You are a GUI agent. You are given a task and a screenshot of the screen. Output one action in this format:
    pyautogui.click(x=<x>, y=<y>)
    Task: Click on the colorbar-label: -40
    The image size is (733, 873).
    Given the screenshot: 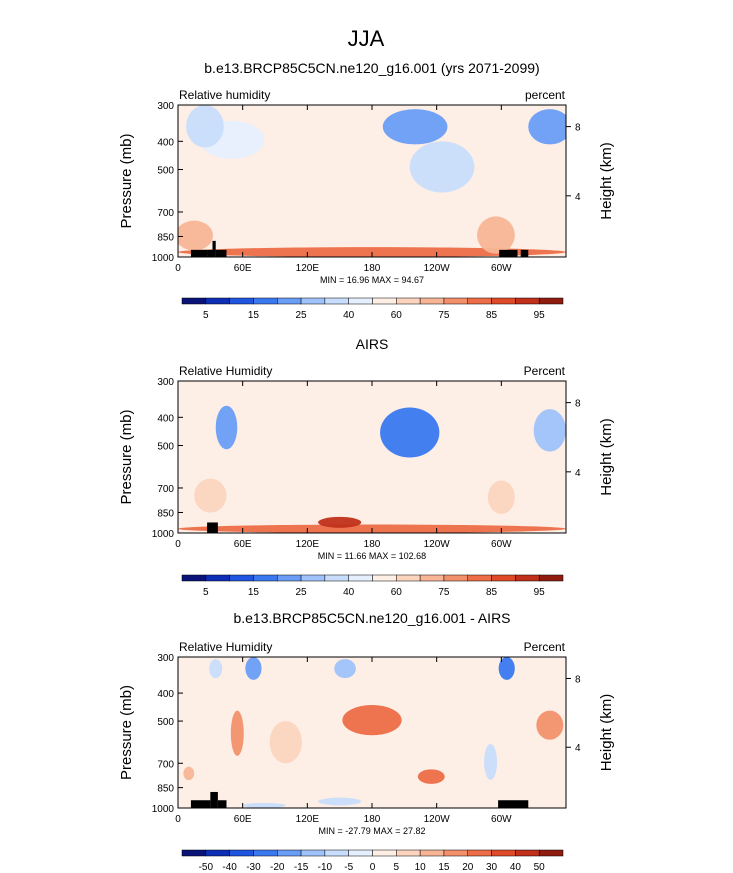 What is the action you would take?
    pyautogui.click(x=229, y=867)
    